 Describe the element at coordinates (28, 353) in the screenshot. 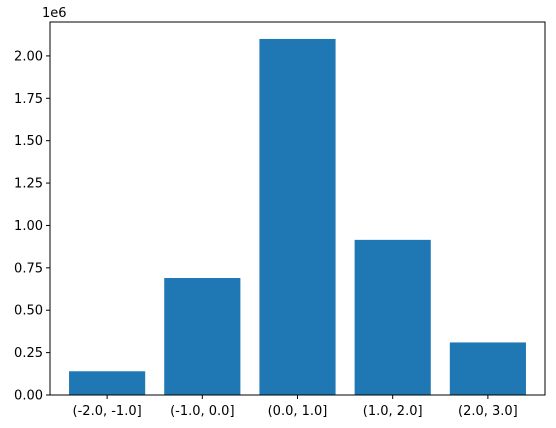

I see `y-tick-label-1: 0.25` at that location.